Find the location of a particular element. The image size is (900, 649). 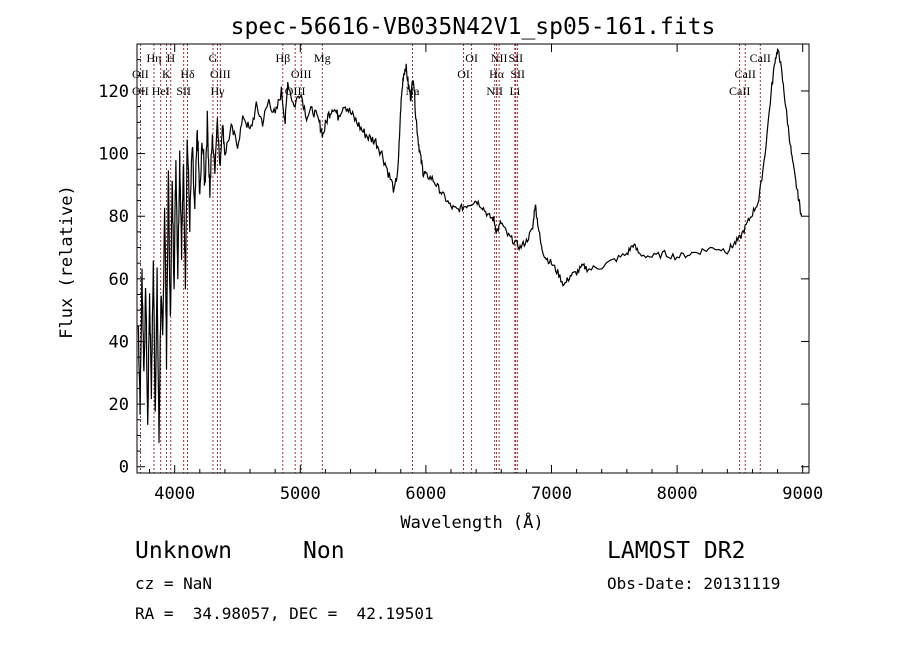

line-marker-label: Hη is located at coordinates (153, 58).